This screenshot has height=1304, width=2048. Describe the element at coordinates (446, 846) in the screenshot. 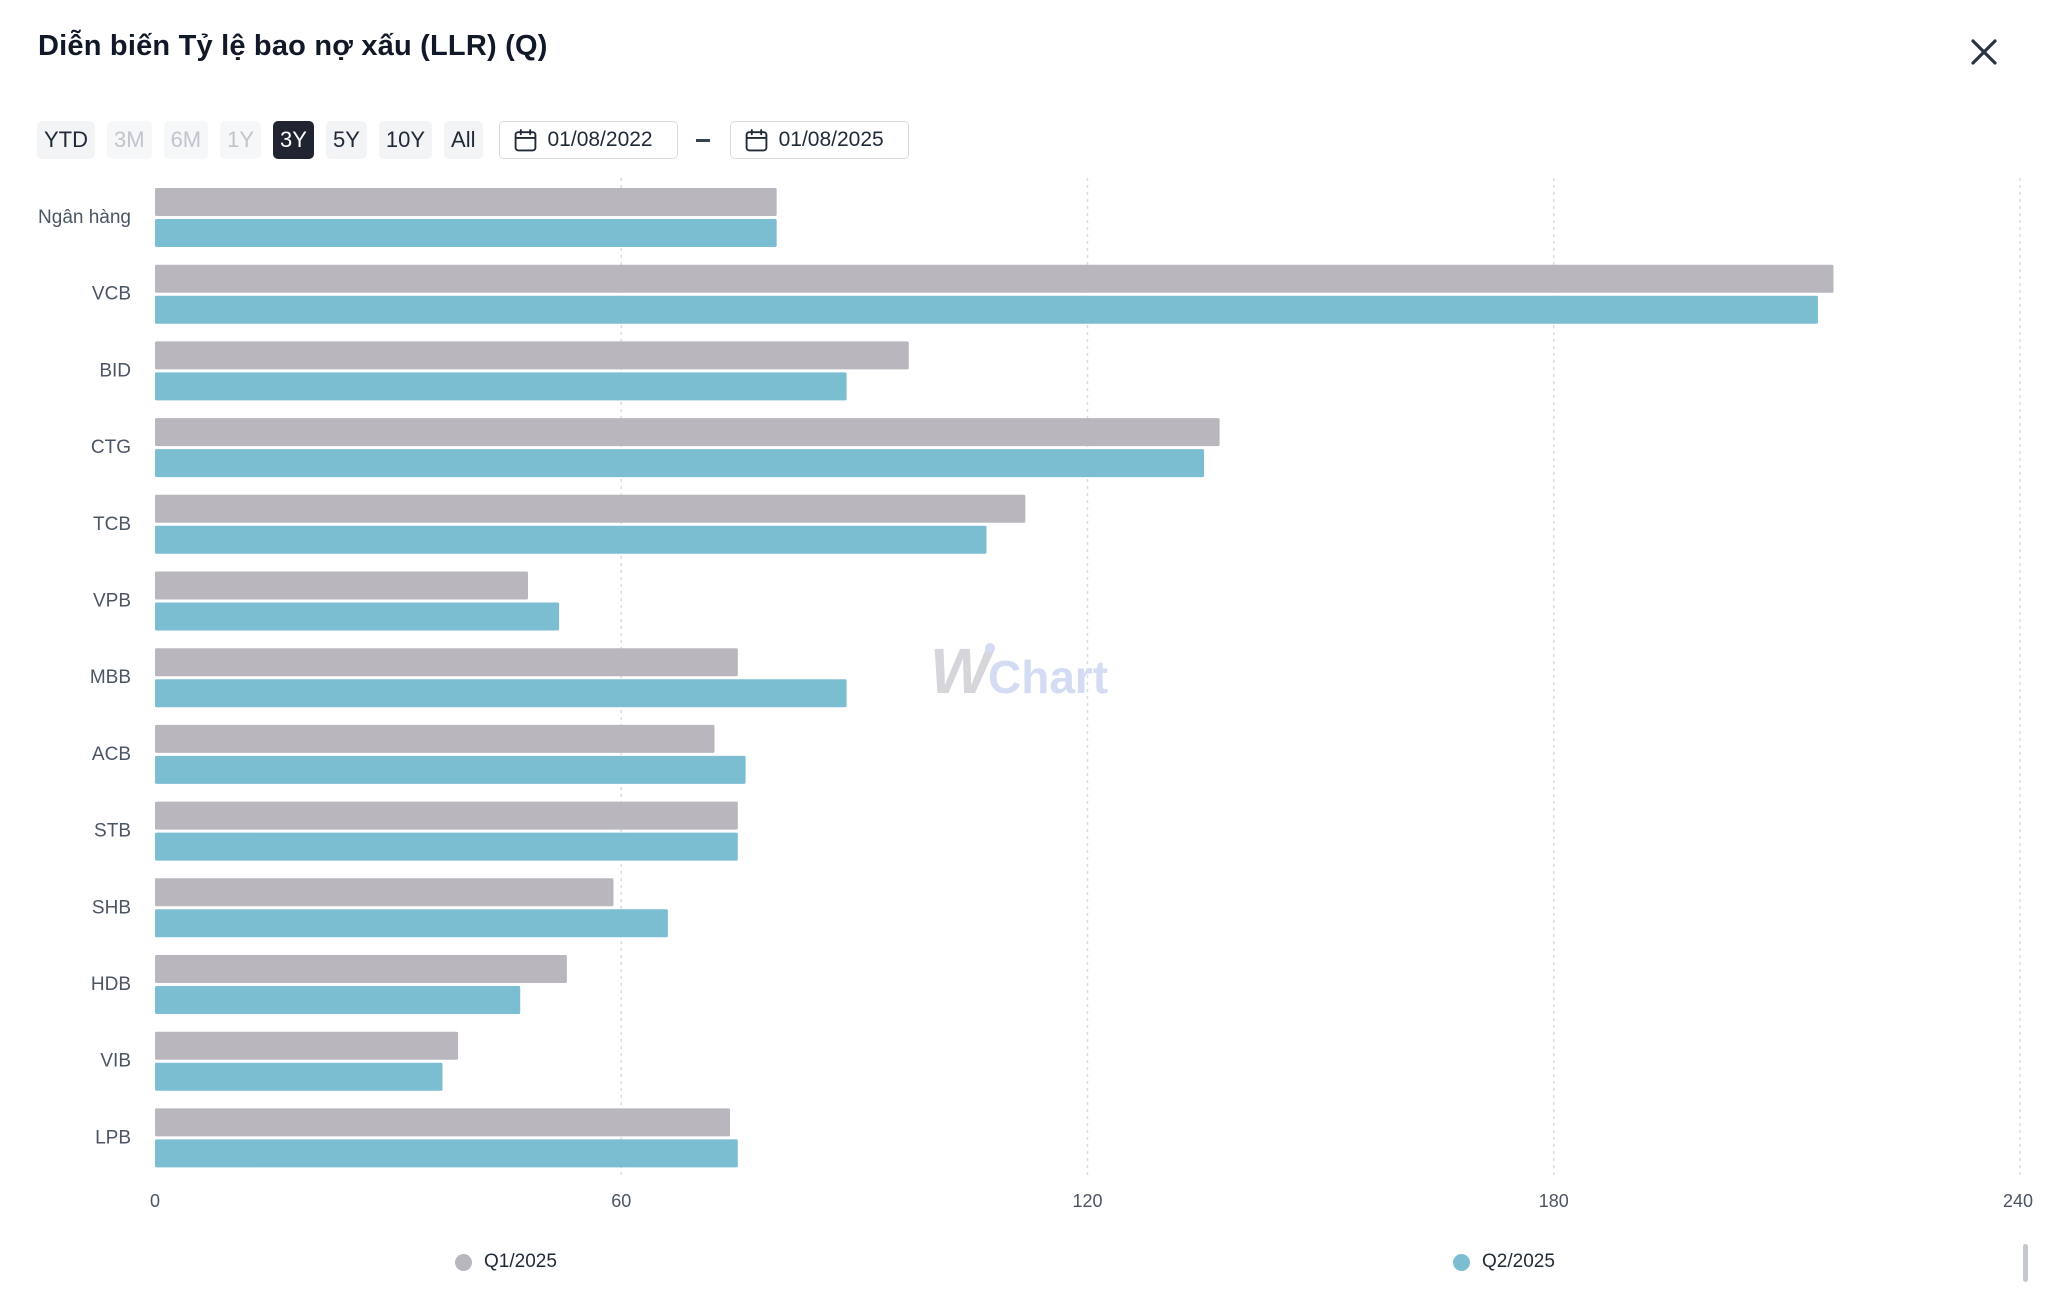

I see `bar-q2-stb` at that location.